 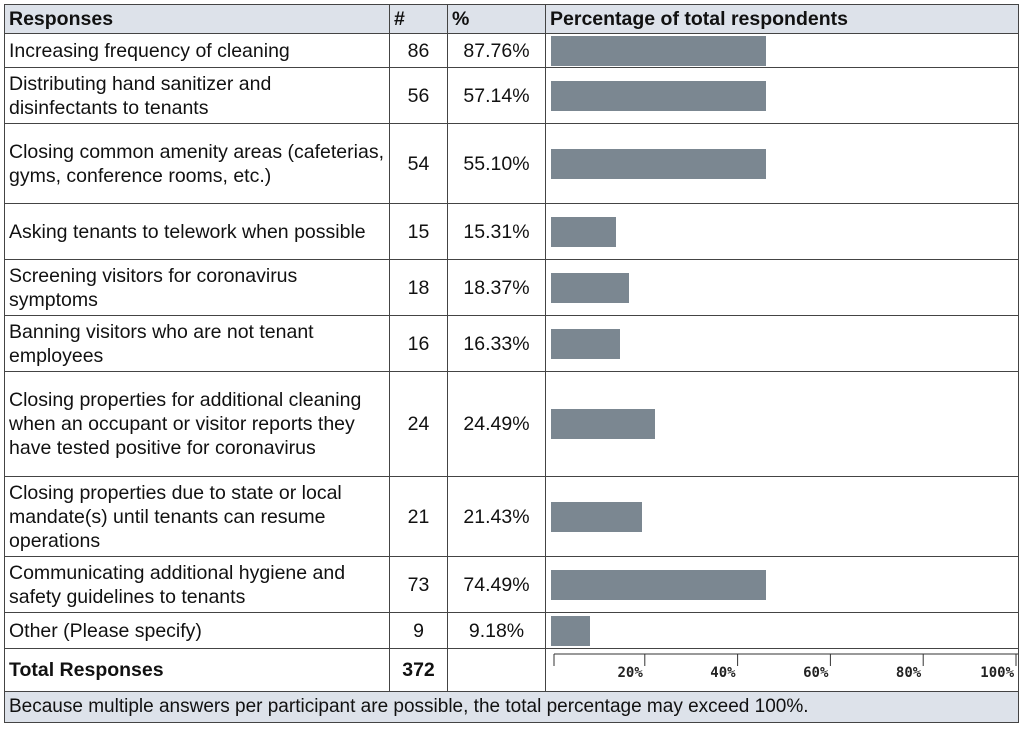 I want to click on axis-tick-label: 80%, so click(x=909, y=673).